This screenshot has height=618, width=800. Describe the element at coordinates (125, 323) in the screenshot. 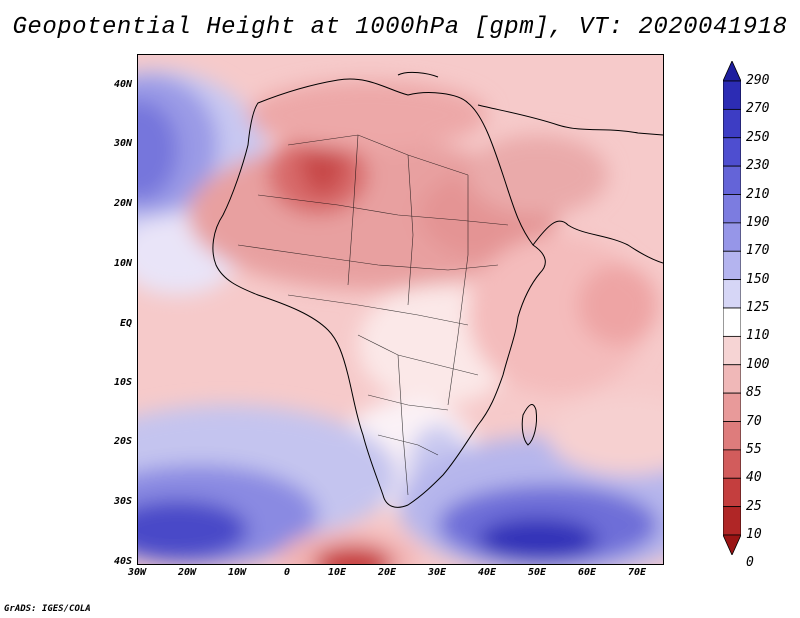

I see `lat-label: EQ` at that location.